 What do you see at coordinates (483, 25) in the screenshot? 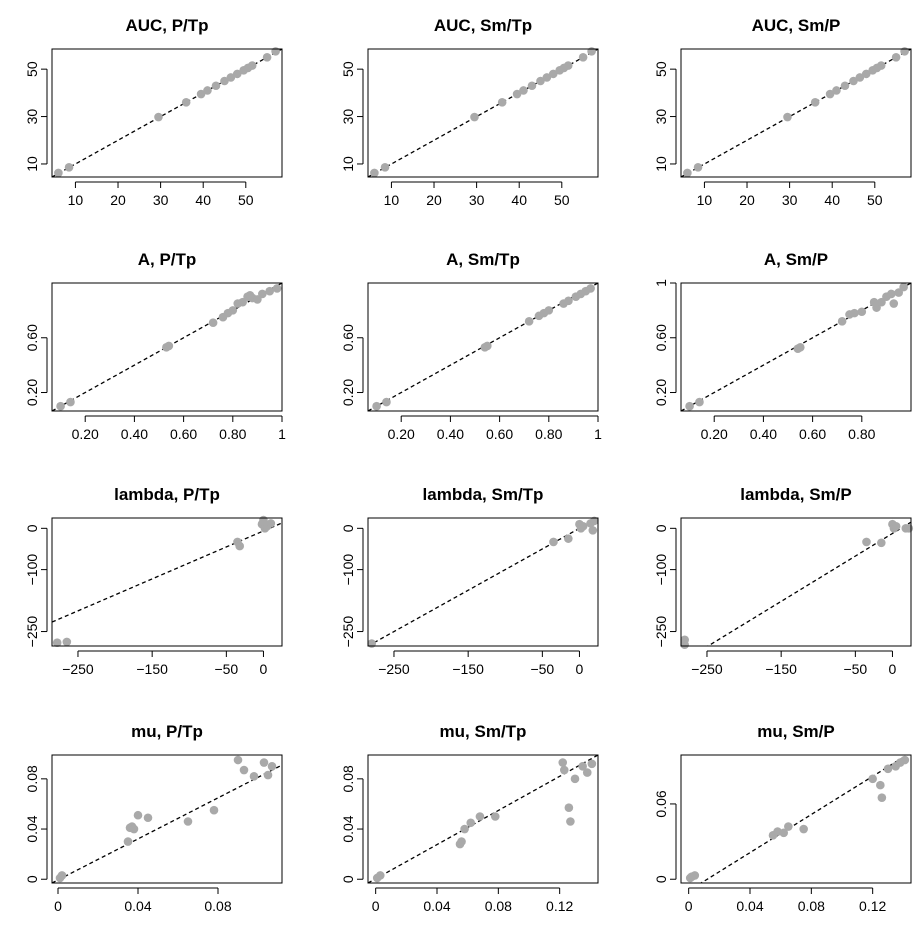
I see `panel-title: AUC, Sm/Tp` at bounding box center [483, 25].